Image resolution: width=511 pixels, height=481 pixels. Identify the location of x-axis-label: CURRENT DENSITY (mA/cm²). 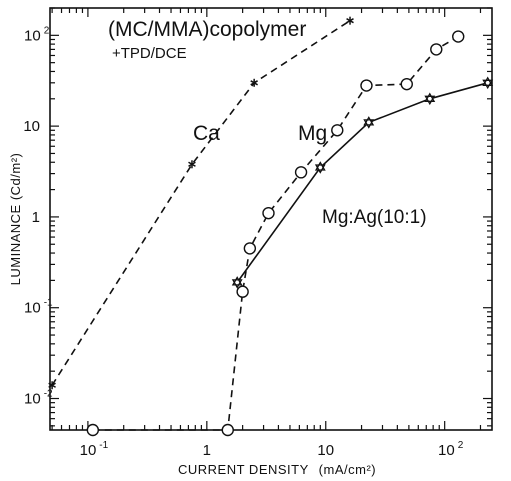
(277, 469).